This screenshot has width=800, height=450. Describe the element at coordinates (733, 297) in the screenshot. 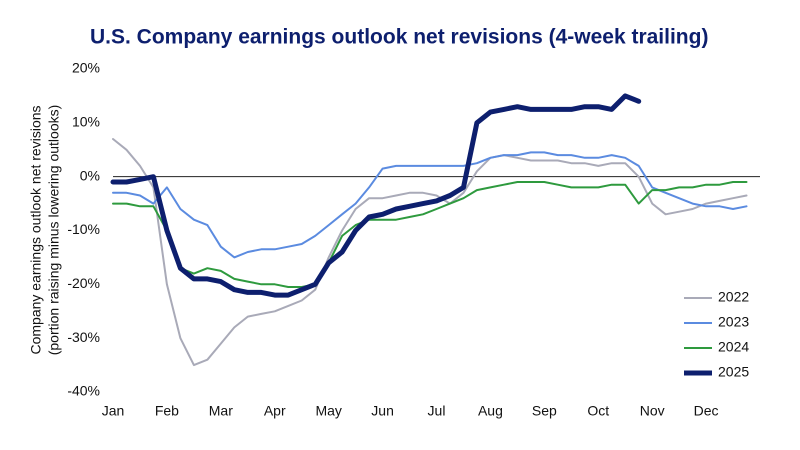

I see `legend-label: 2022` at that location.